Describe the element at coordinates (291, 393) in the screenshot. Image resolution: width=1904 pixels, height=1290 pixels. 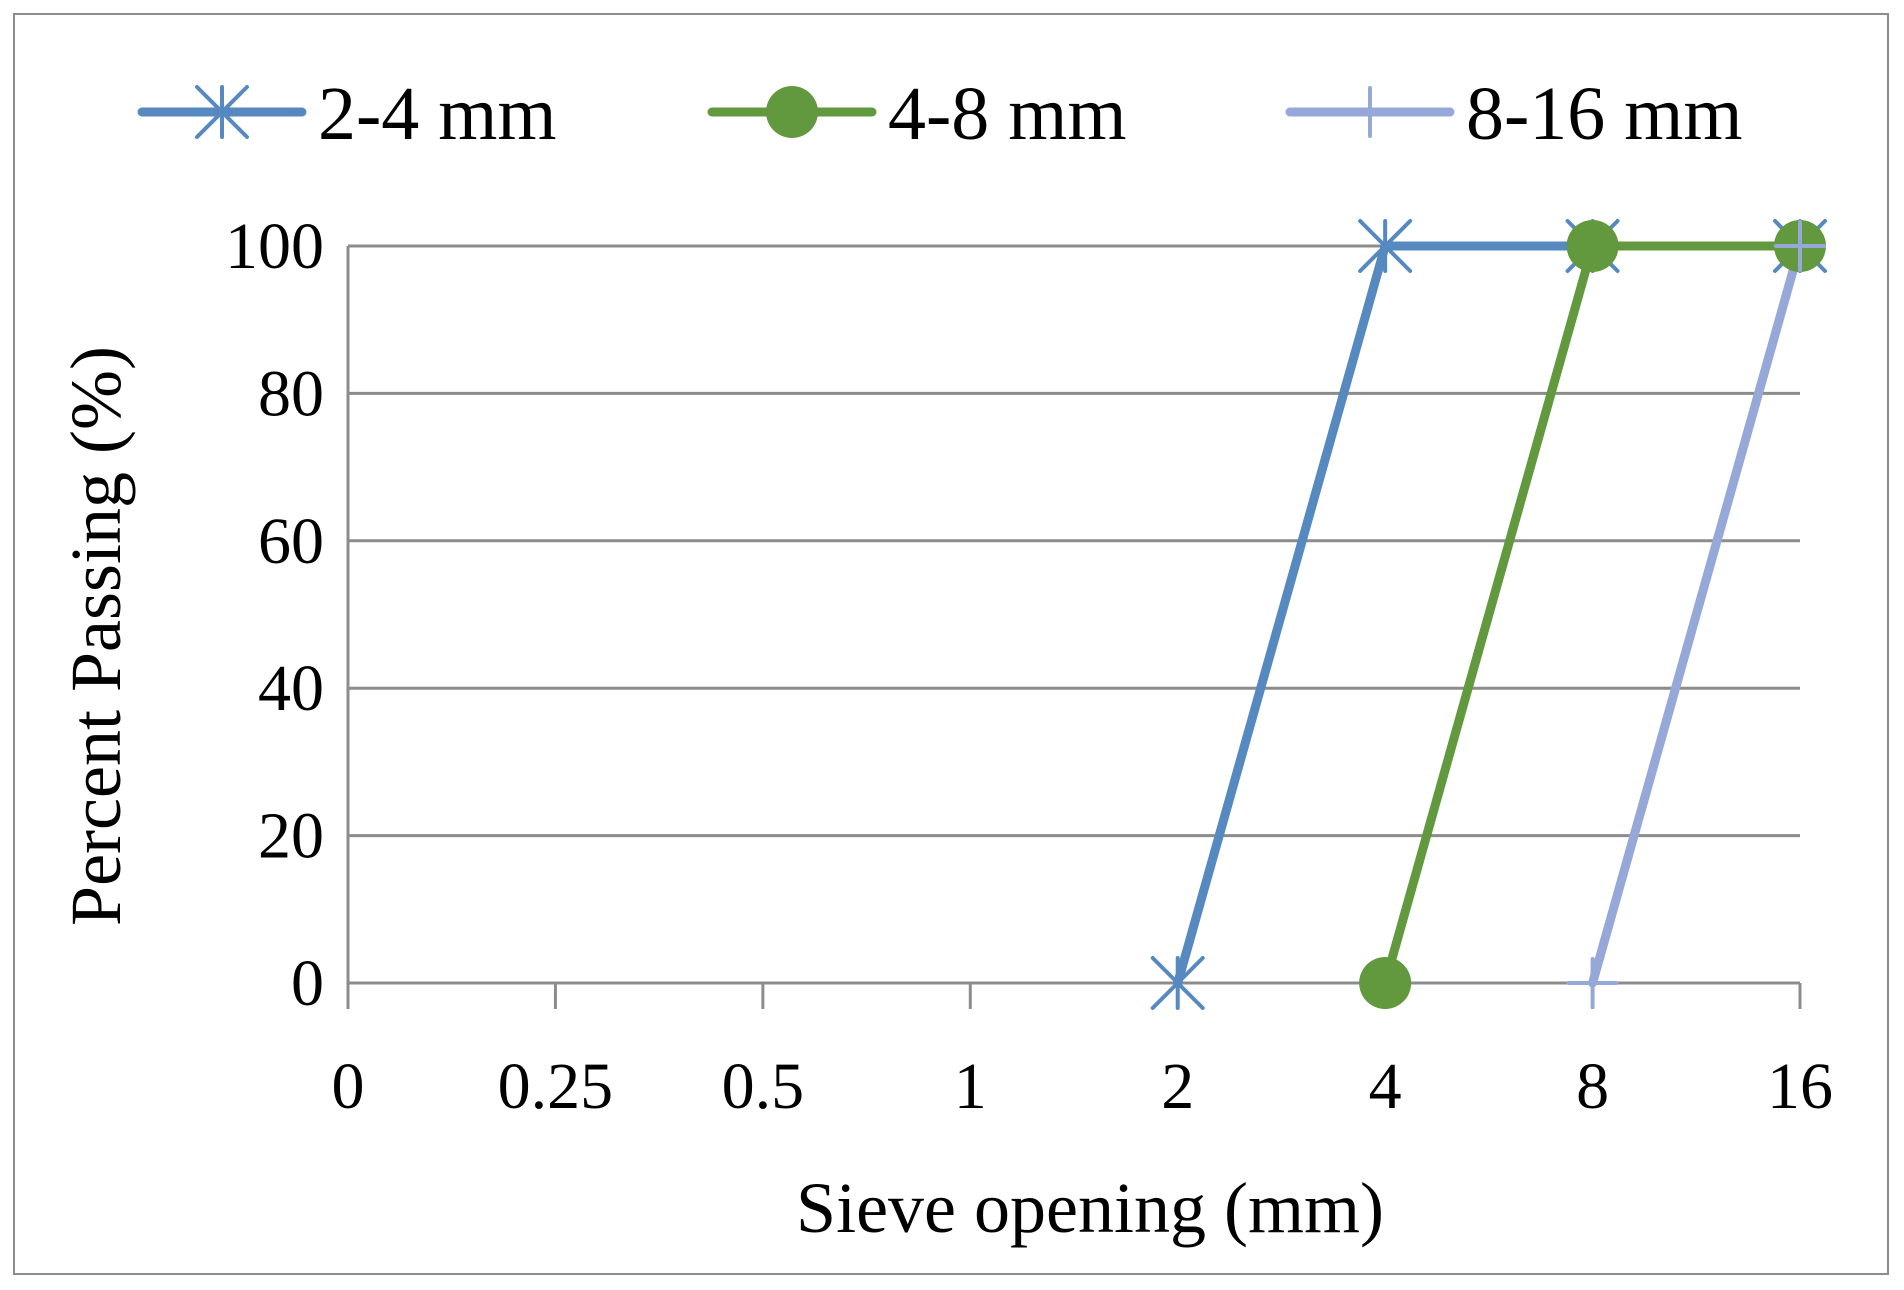
I see `y-tick-label: 80` at that location.